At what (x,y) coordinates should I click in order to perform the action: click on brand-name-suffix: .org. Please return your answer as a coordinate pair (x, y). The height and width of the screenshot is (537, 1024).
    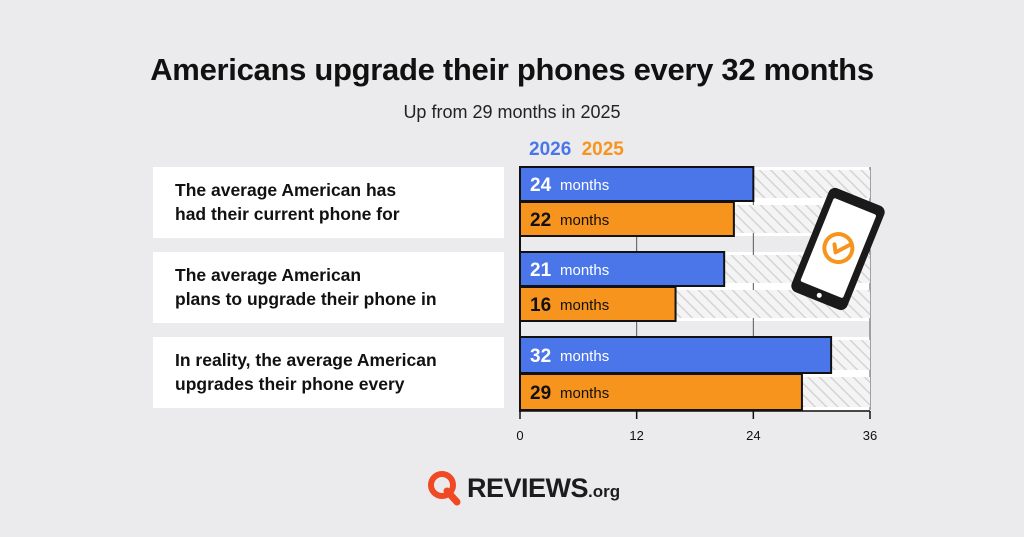
    Looking at the image, I should click on (604, 491).